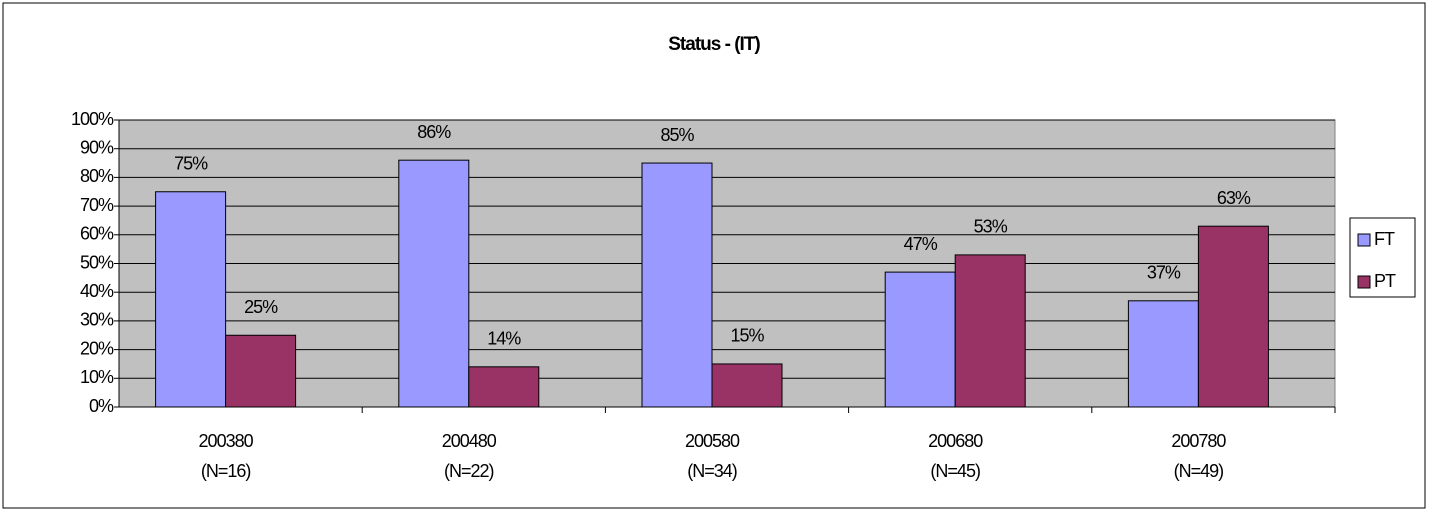 The height and width of the screenshot is (512, 1429). I want to click on y-tick-label: 80%, so click(97, 176).